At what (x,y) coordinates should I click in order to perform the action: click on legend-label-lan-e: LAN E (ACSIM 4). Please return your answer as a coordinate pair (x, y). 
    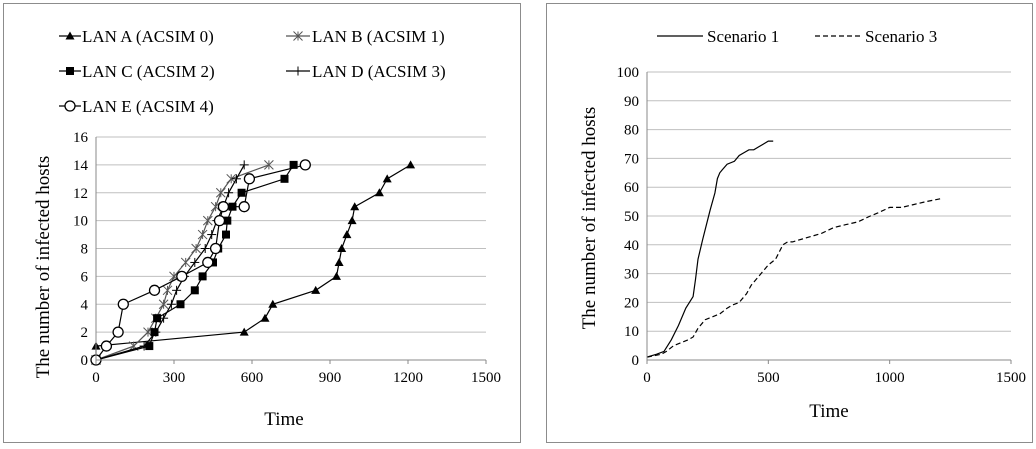
    Looking at the image, I should click on (148, 106).